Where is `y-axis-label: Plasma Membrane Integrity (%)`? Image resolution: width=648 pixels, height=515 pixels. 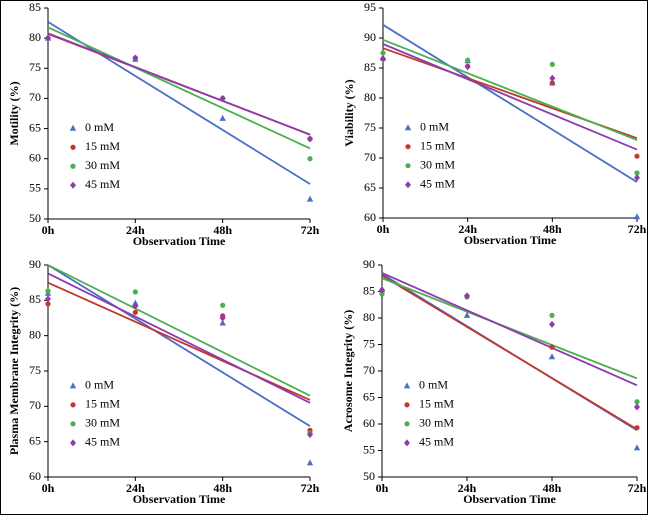 y-axis-label: Plasma Membrane Integrity (%) is located at coordinates (14, 371).